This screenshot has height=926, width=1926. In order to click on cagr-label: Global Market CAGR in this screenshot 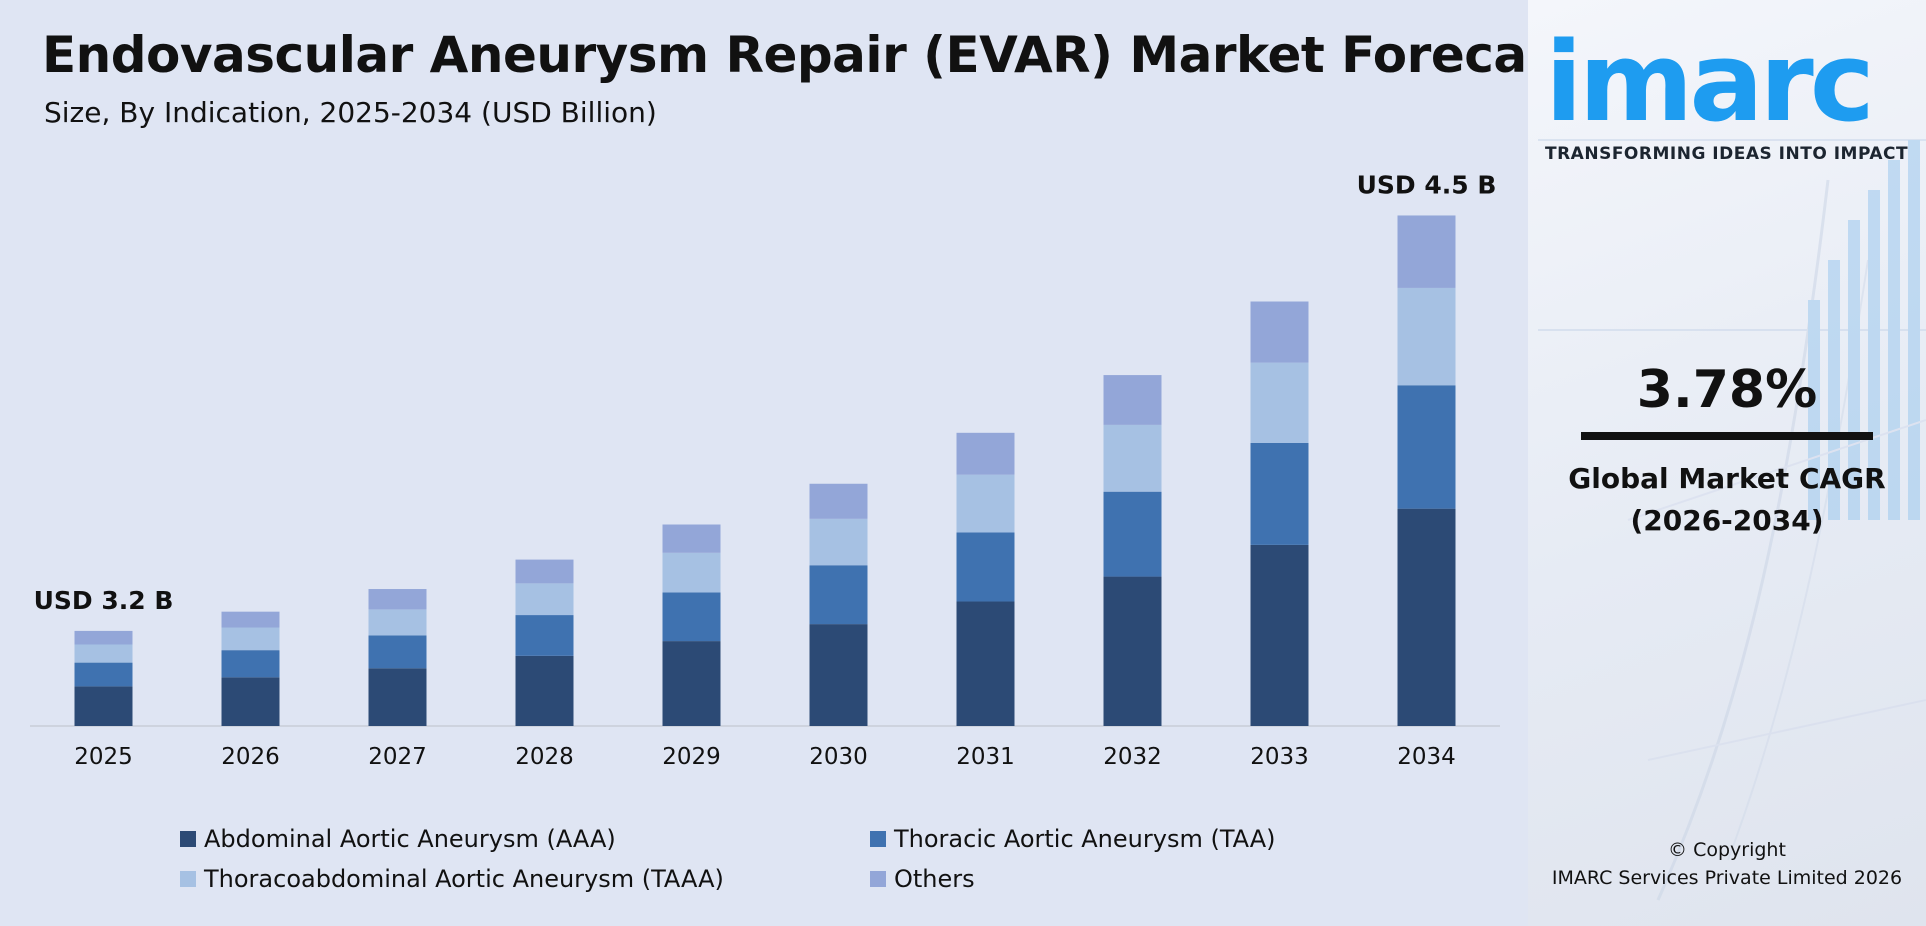, I will do `click(1727, 478)`.